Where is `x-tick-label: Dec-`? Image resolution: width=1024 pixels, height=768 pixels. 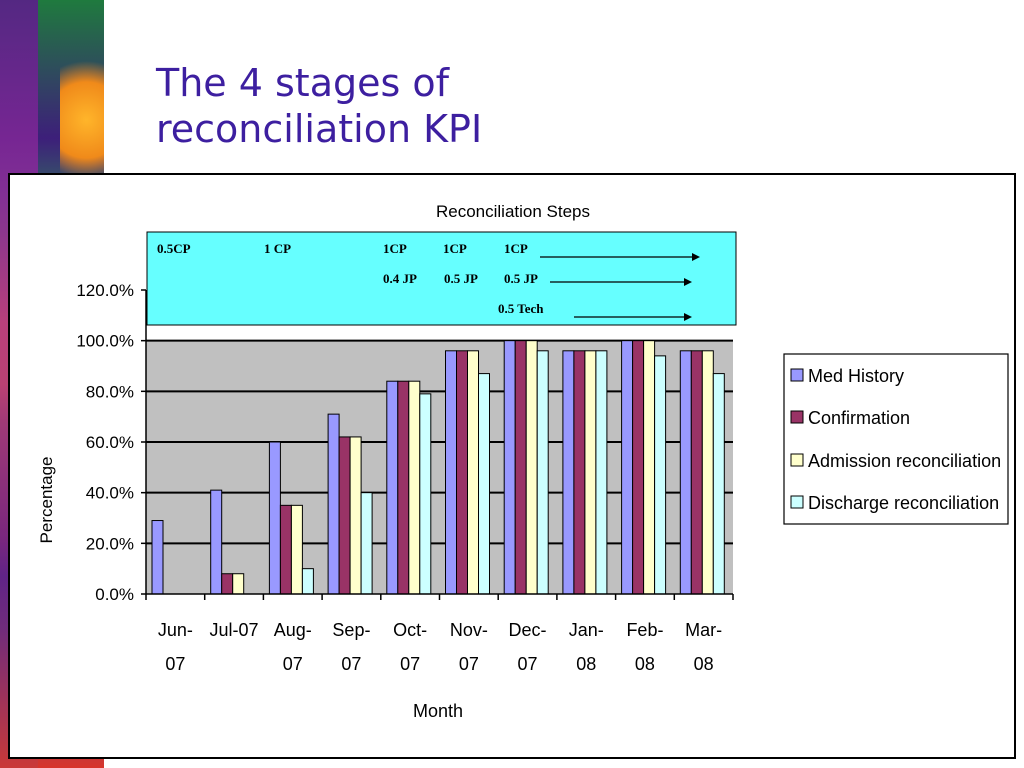 x-tick-label: Dec- is located at coordinates (528, 630).